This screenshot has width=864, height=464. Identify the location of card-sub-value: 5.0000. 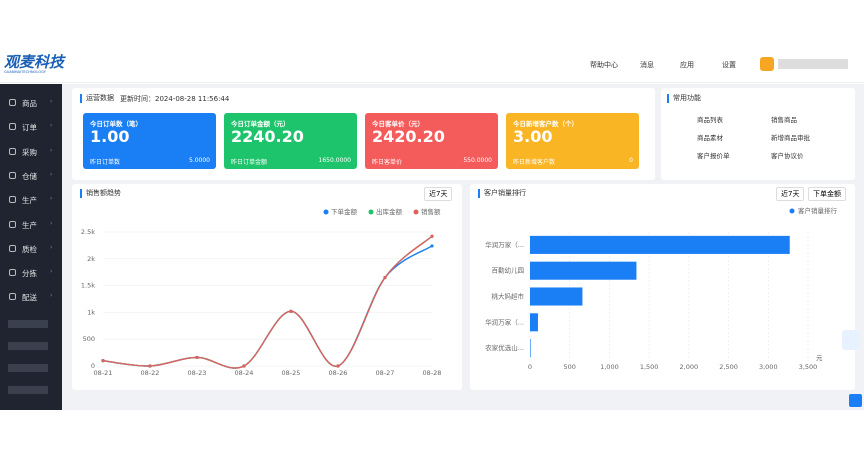
(199, 160).